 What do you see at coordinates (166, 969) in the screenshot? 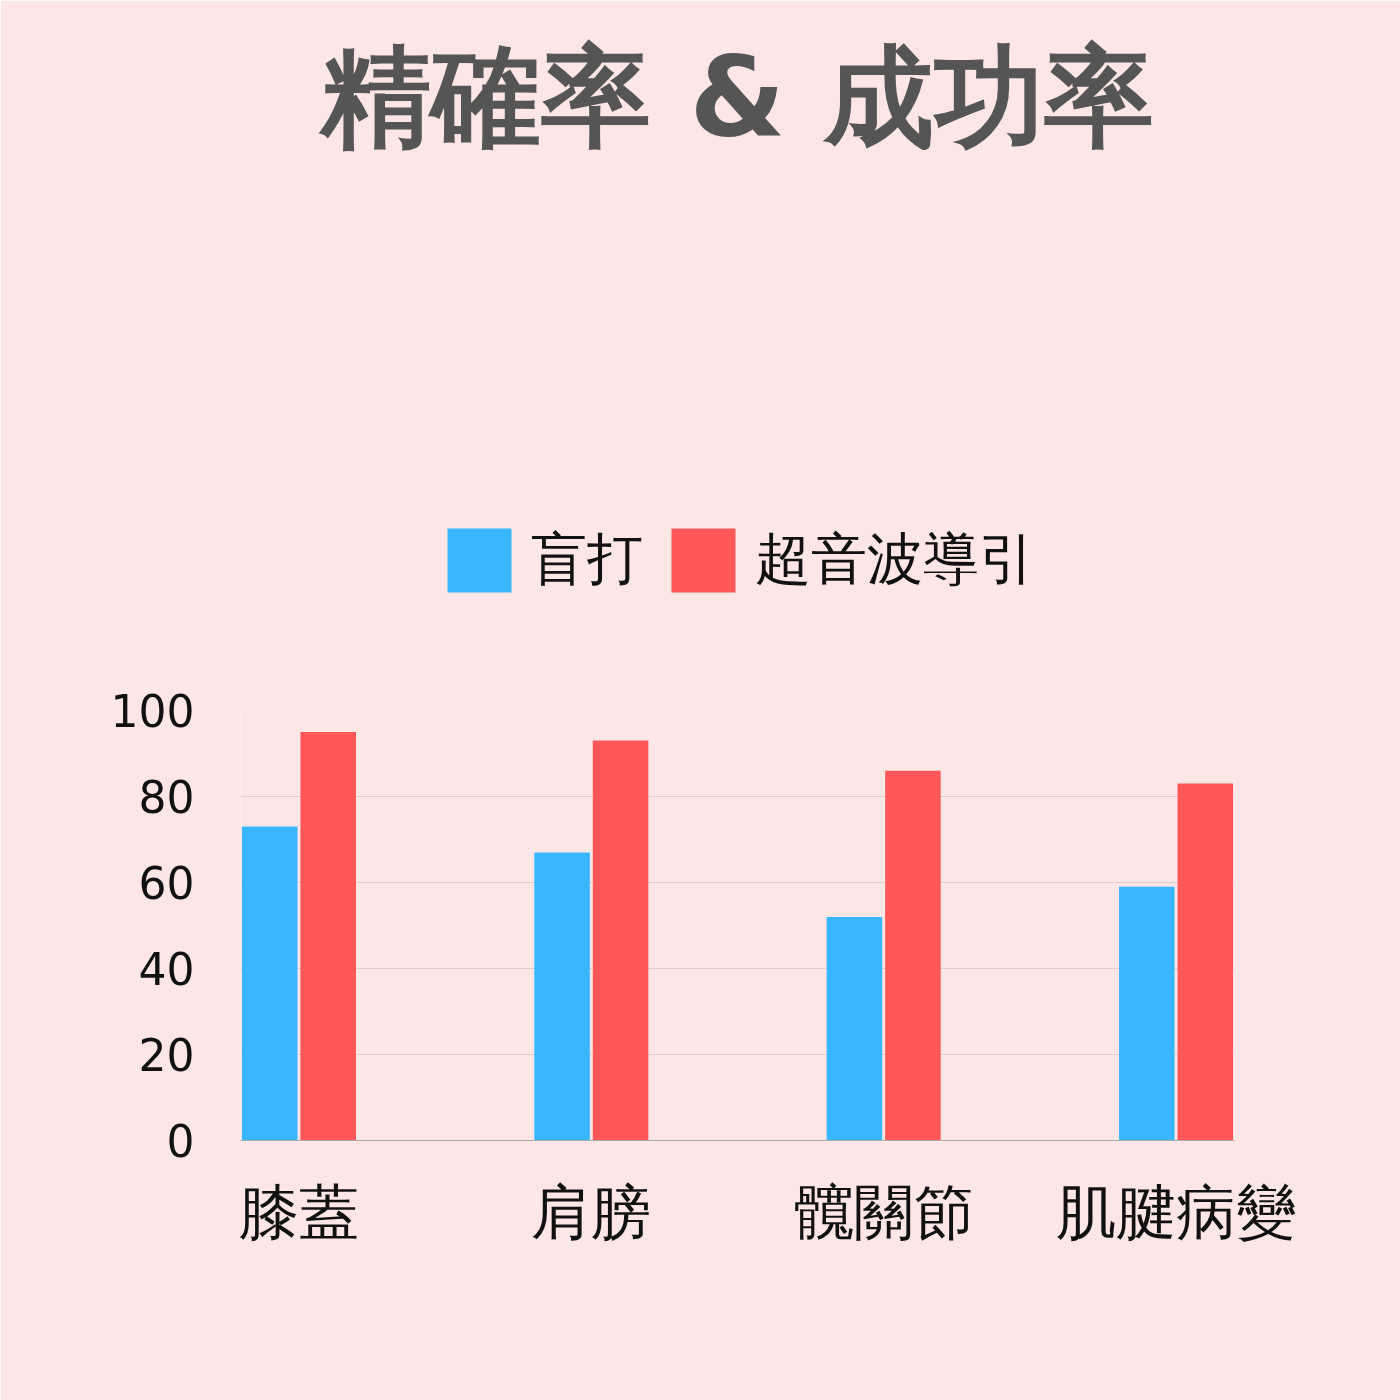
I see `y-tick-label: 40` at bounding box center [166, 969].